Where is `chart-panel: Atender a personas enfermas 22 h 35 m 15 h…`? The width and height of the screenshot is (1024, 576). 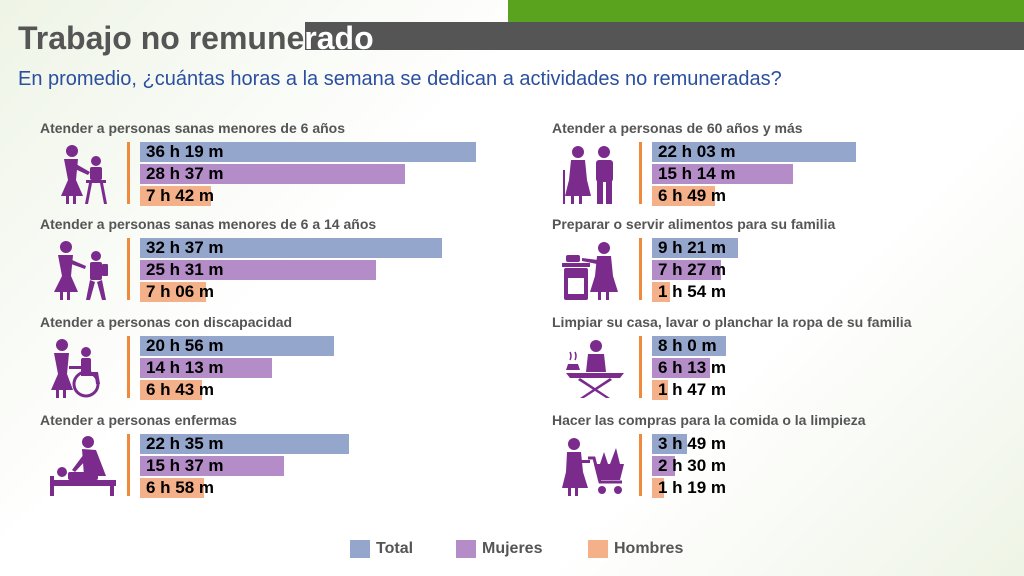
chart-panel: Atender a personas enfermas 22 h 35 m 15 h… is located at coordinates (275, 458).